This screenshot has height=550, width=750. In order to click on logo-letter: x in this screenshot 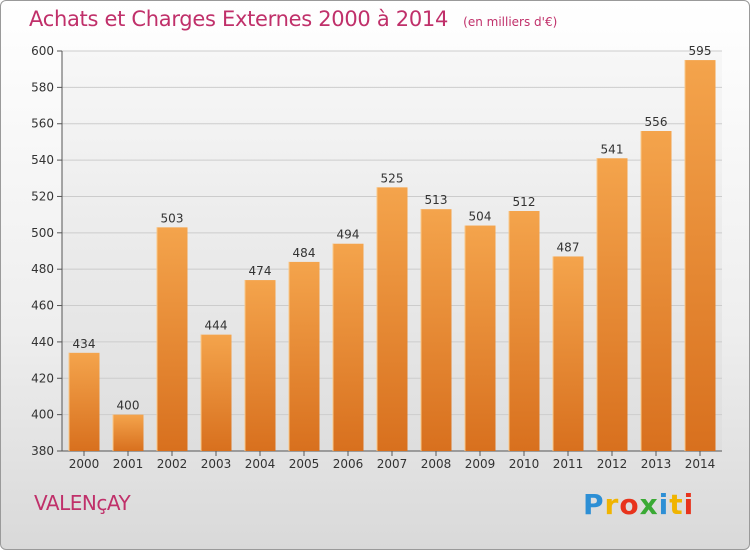, I will do `click(649, 504)`.